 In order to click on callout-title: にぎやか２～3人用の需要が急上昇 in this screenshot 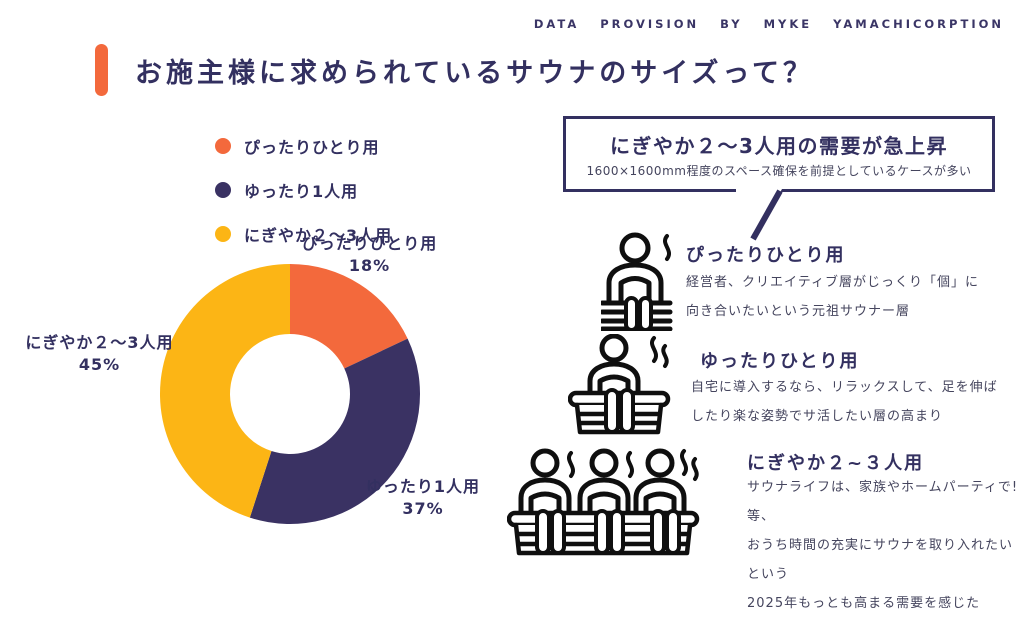, I will do `click(779, 145)`.